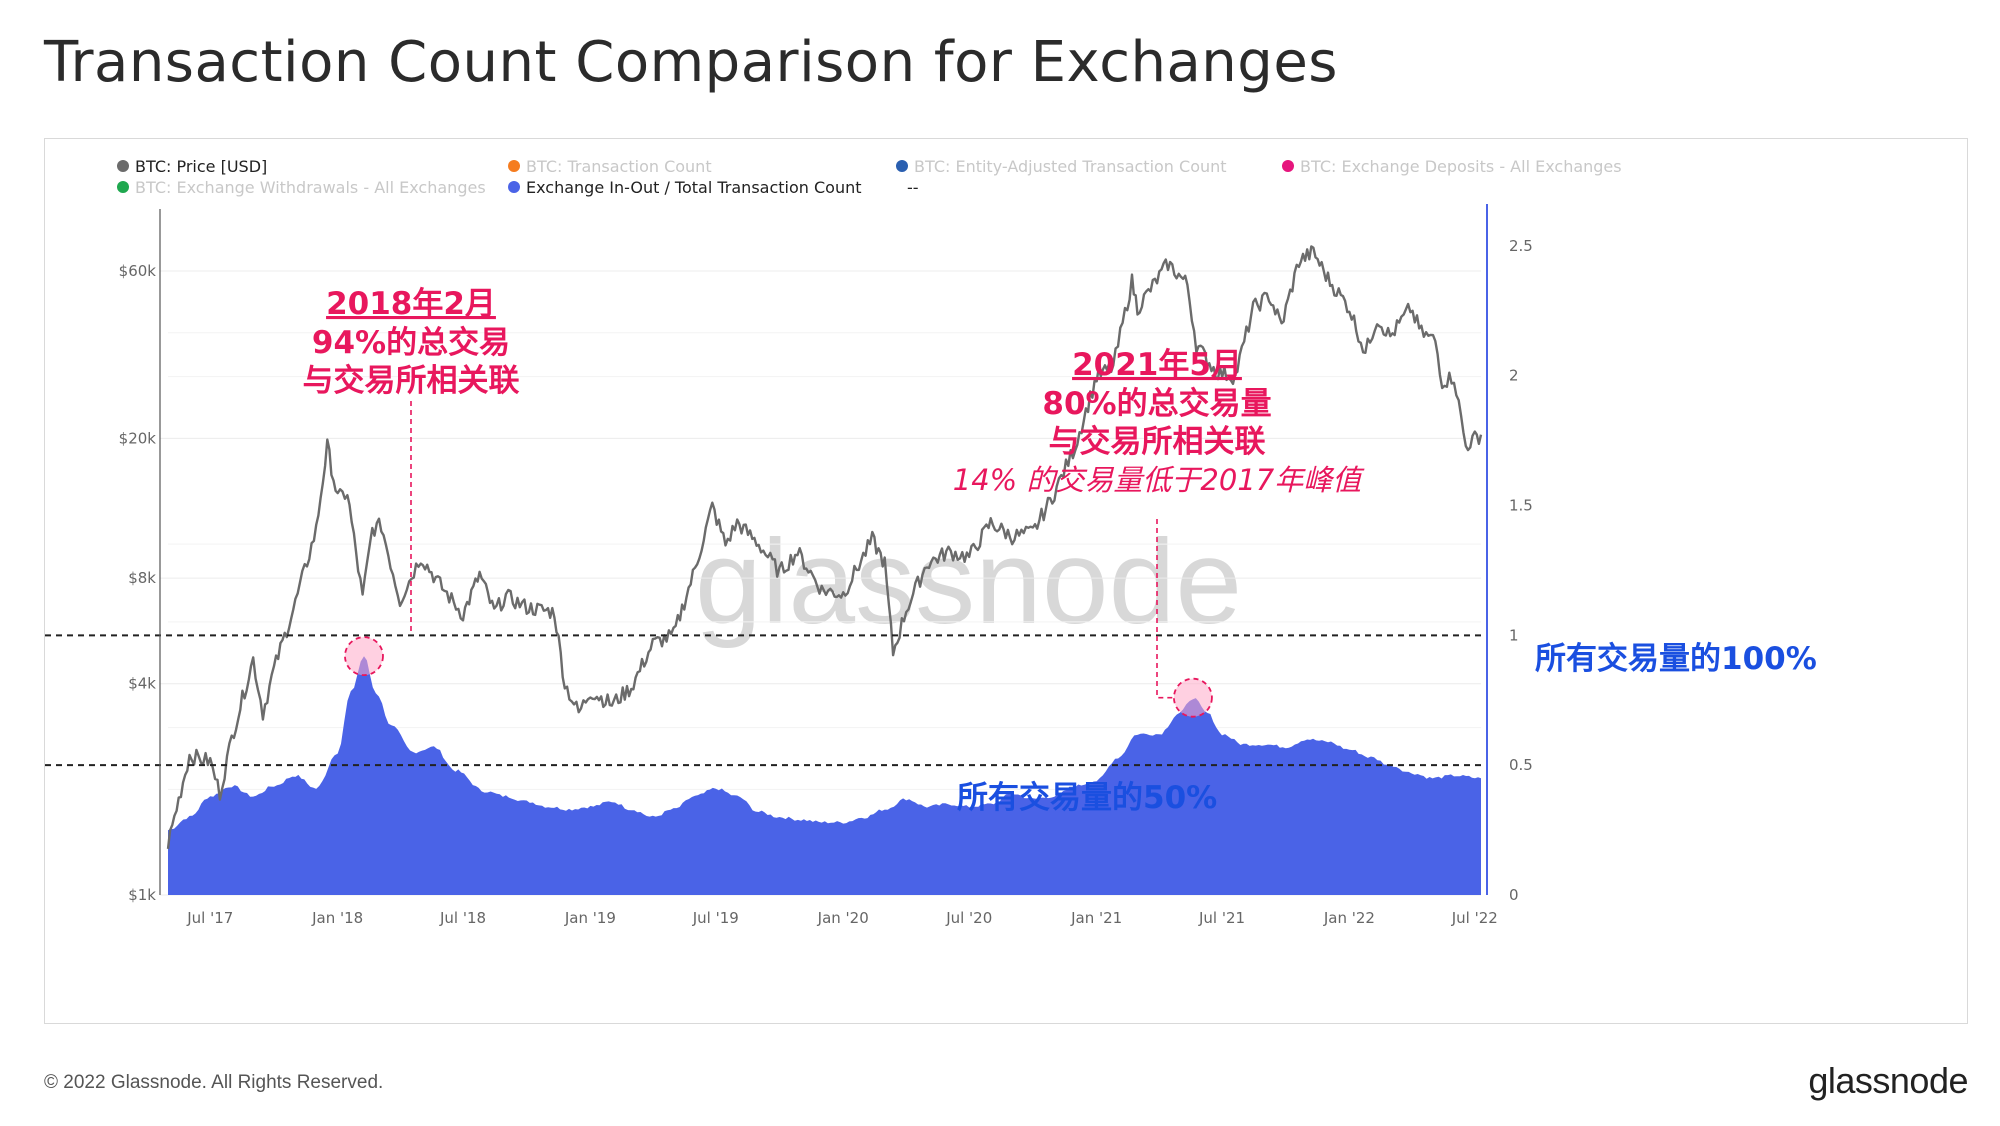 This screenshot has height=1126, width=2000. What do you see at coordinates (1521, 765) in the screenshot?
I see `y-right-tick-label: 0.5` at bounding box center [1521, 765].